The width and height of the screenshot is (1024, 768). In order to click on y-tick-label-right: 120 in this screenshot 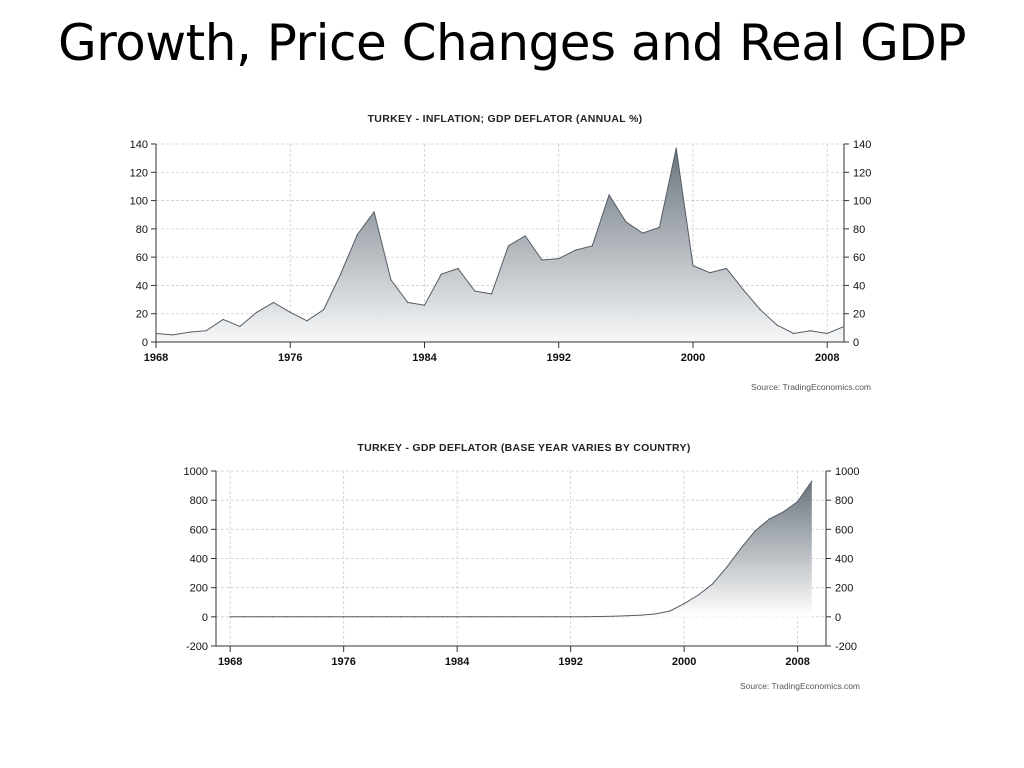, I will do `click(862, 173)`.